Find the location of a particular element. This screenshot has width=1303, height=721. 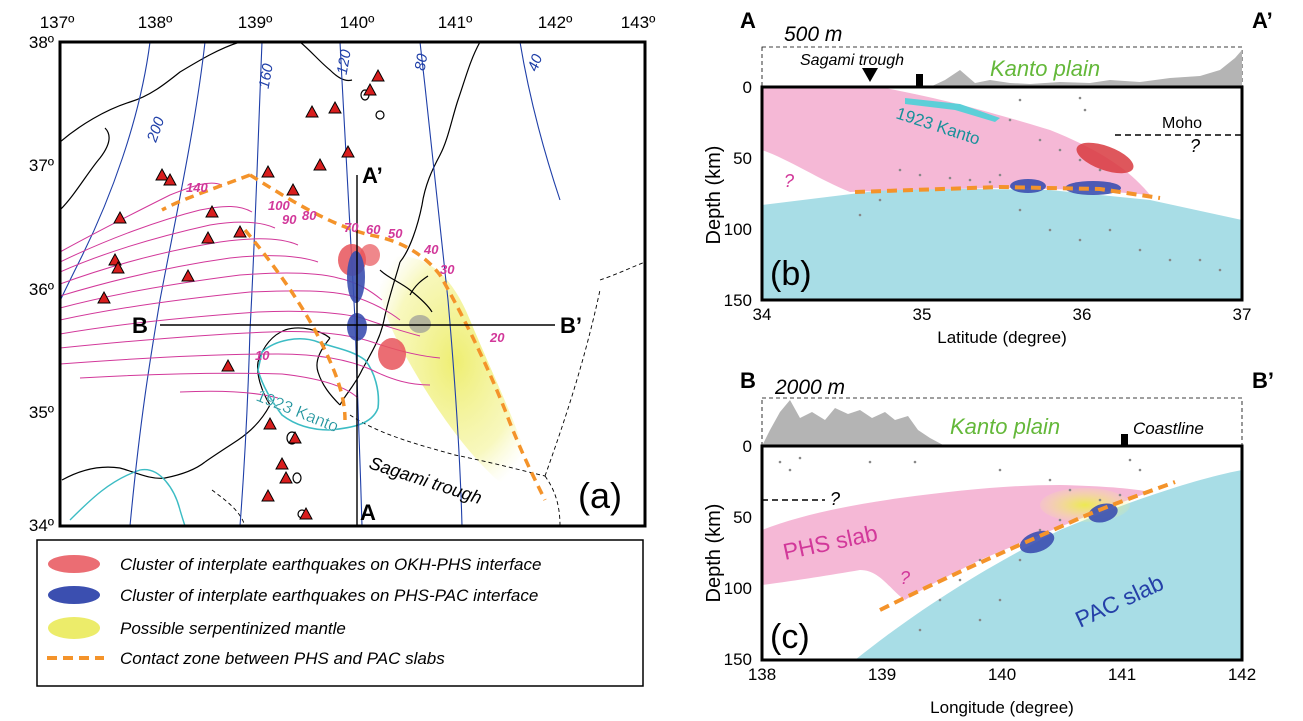

seismicity-b is located at coordinates (1040, 184).